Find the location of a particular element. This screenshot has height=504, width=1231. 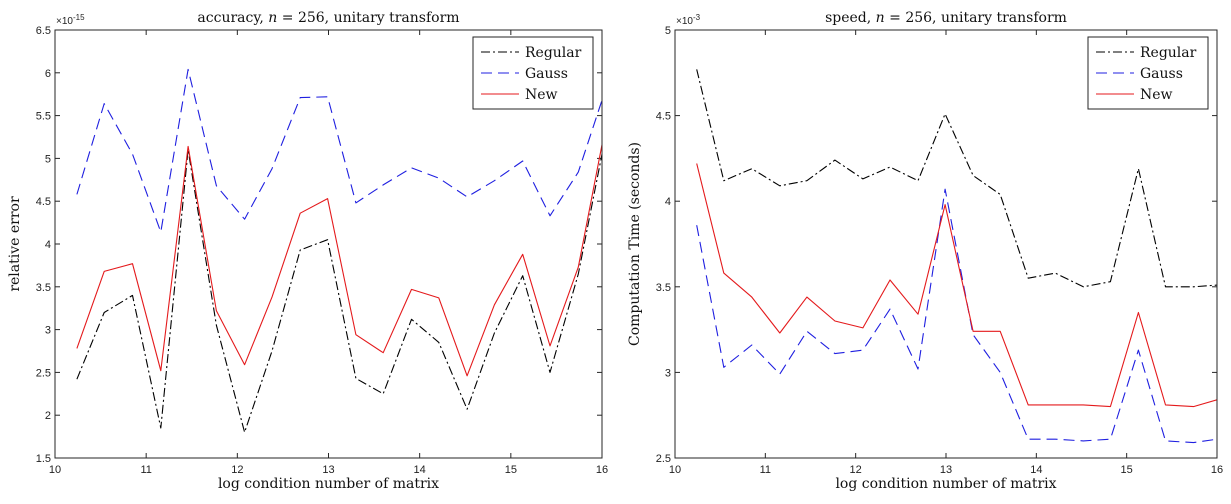

series-line-gauss is located at coordinates (339, 150).